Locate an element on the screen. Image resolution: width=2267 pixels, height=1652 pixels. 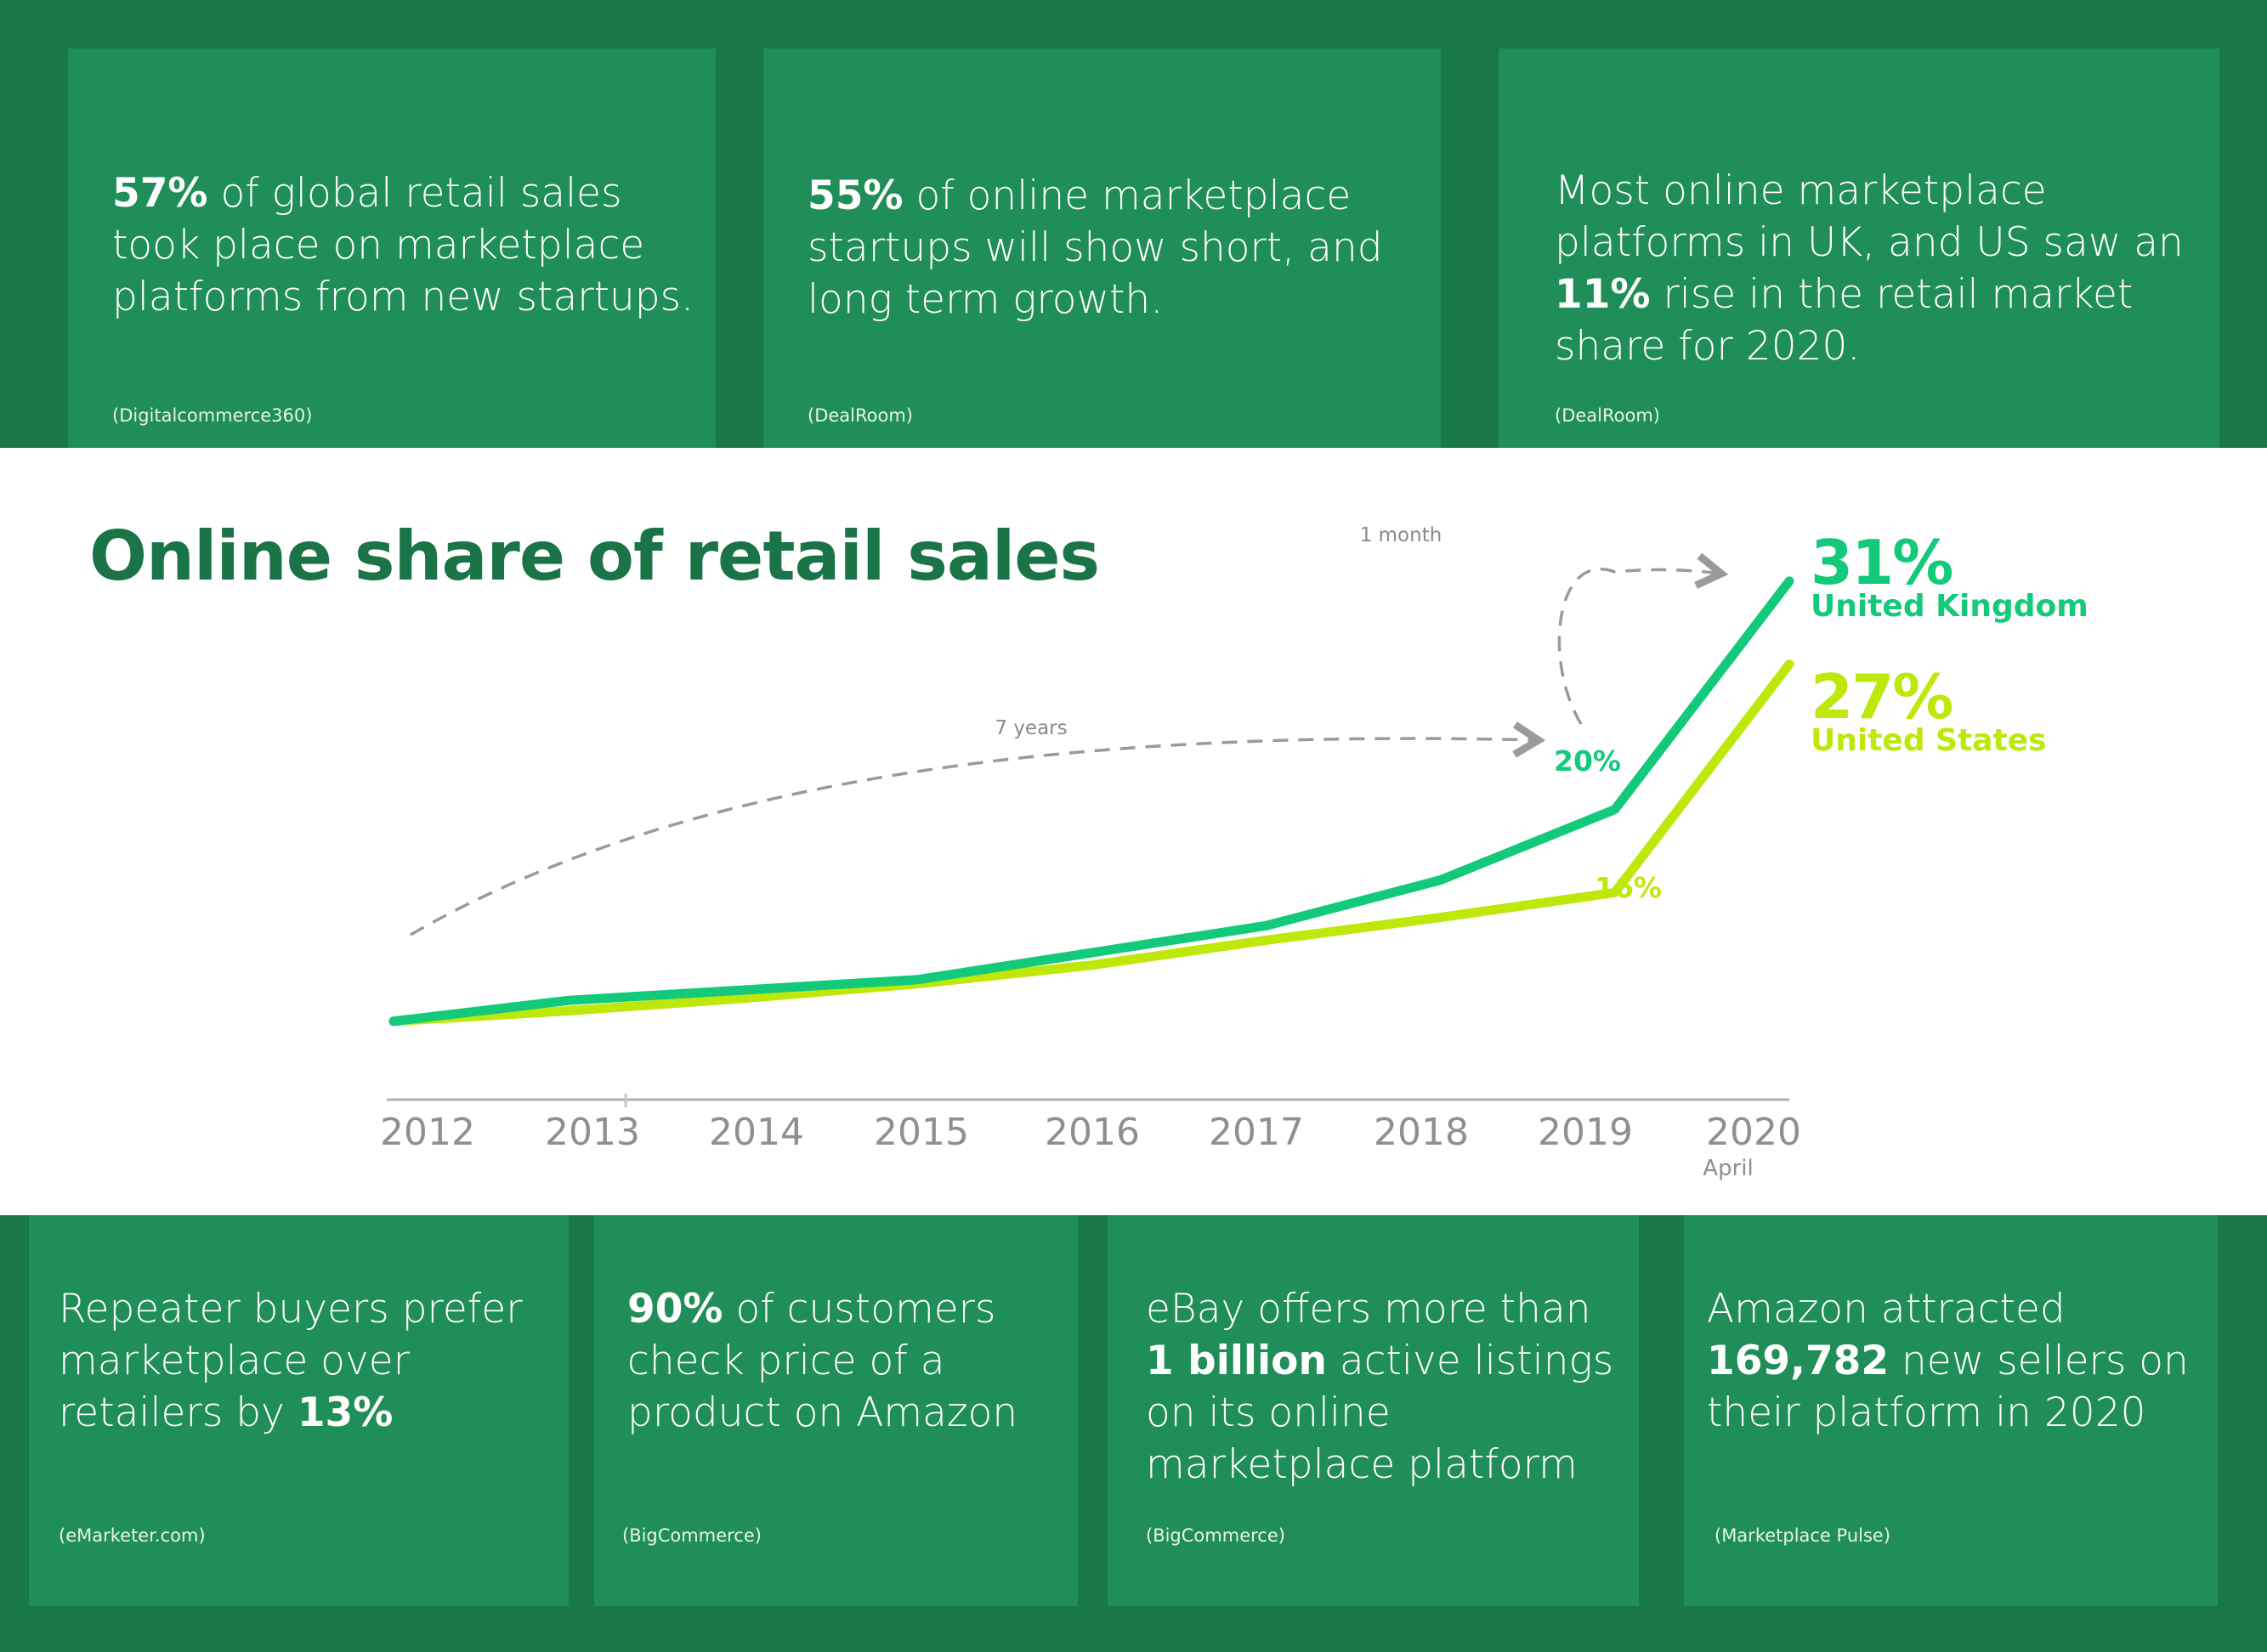
stat-highlight: 55% is located at coordinates (856, 196).